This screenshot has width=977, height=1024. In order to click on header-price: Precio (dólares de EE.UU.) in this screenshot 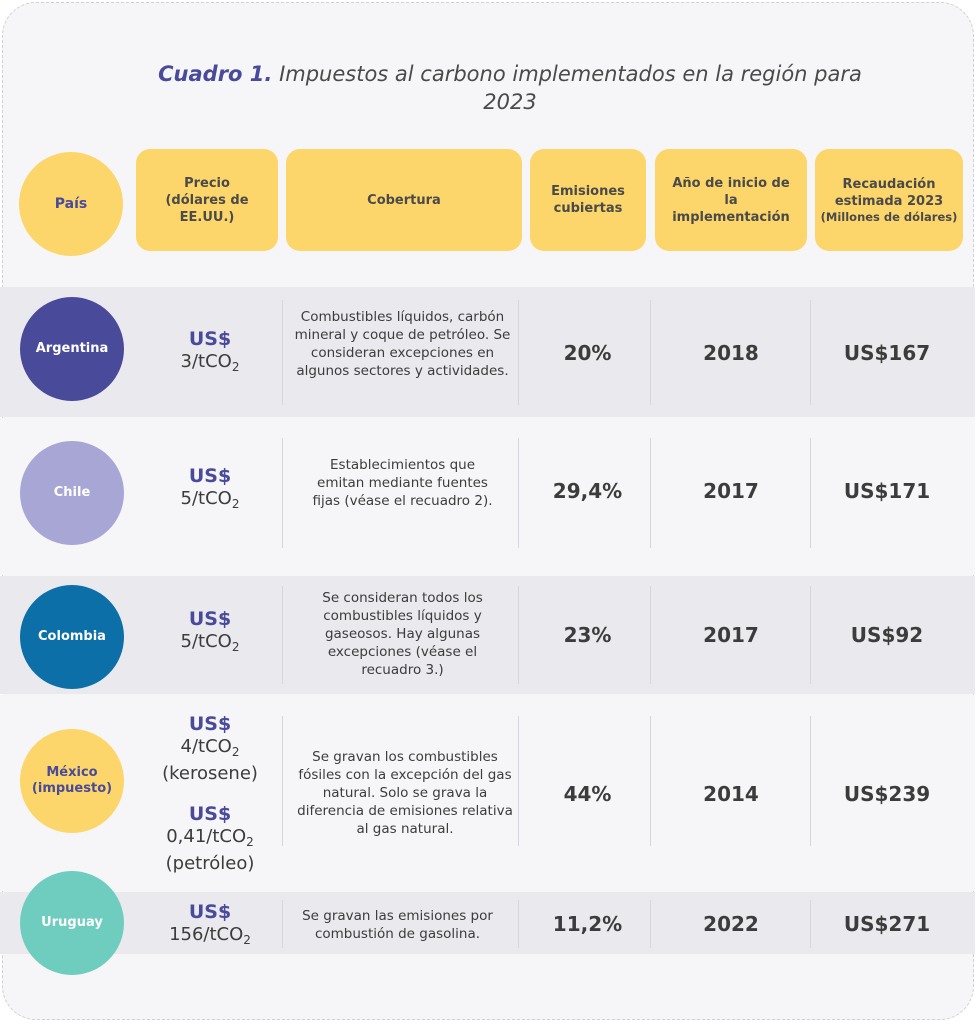, I will do `click(207, 200)`.